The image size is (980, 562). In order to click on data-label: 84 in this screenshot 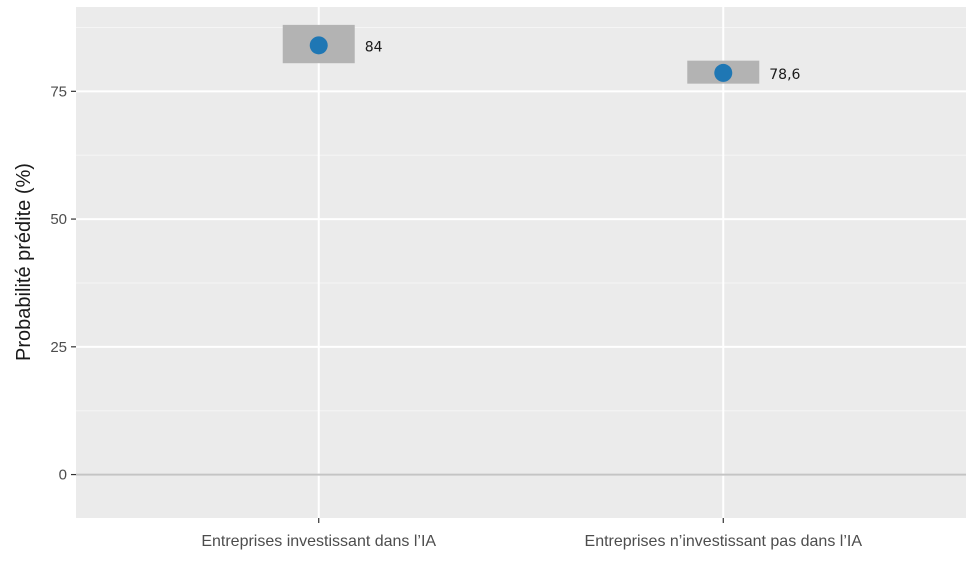, I will do `click(374, 47)`.